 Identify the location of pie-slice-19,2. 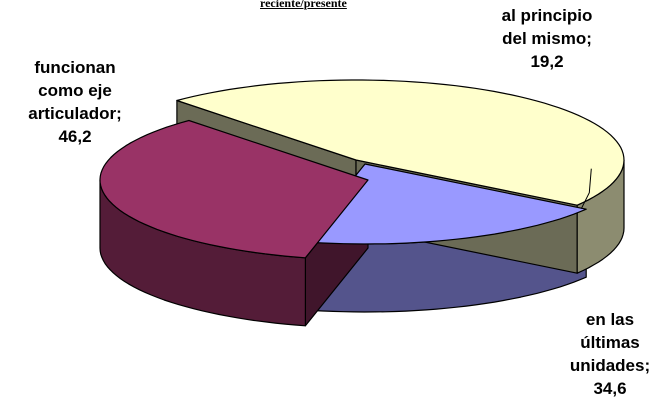
(444, 204).